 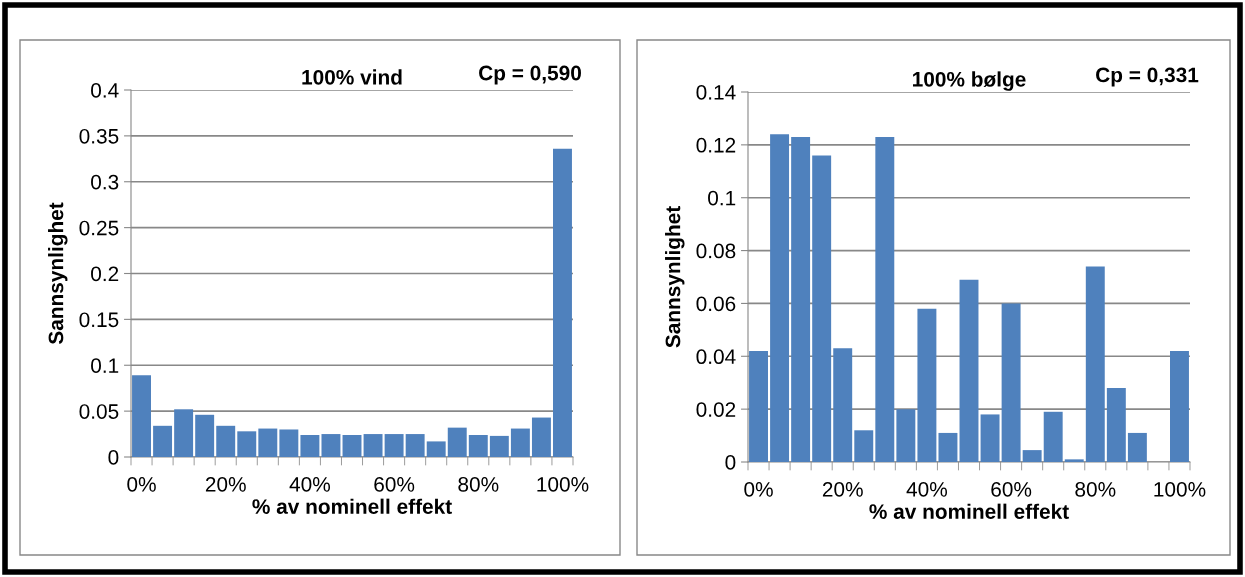 What do you see at coordinates (716, 357) in the screenshot?
I see `y-tick-label: 0.04` at bounding box center [716, 357].